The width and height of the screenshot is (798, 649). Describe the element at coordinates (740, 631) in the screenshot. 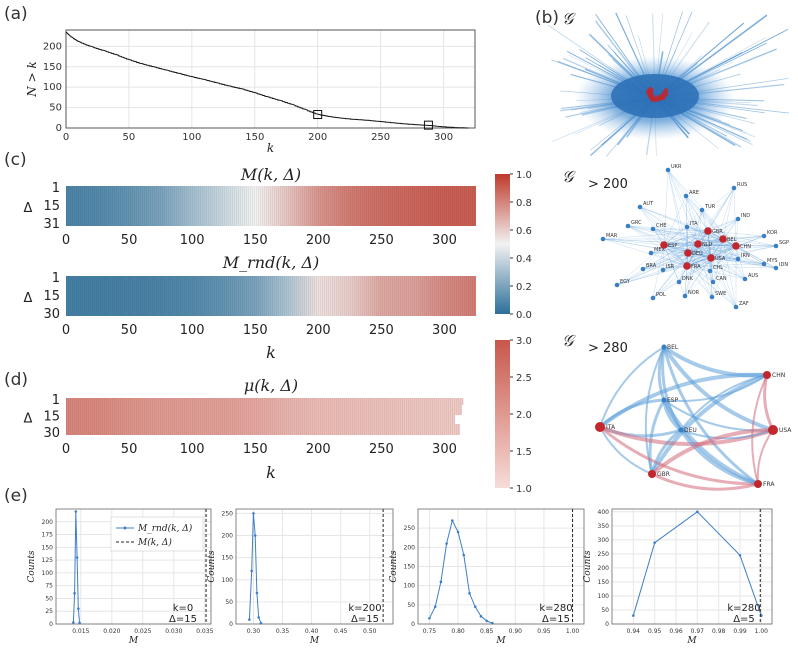

I see `x-tick-label: 0.99` at that location.